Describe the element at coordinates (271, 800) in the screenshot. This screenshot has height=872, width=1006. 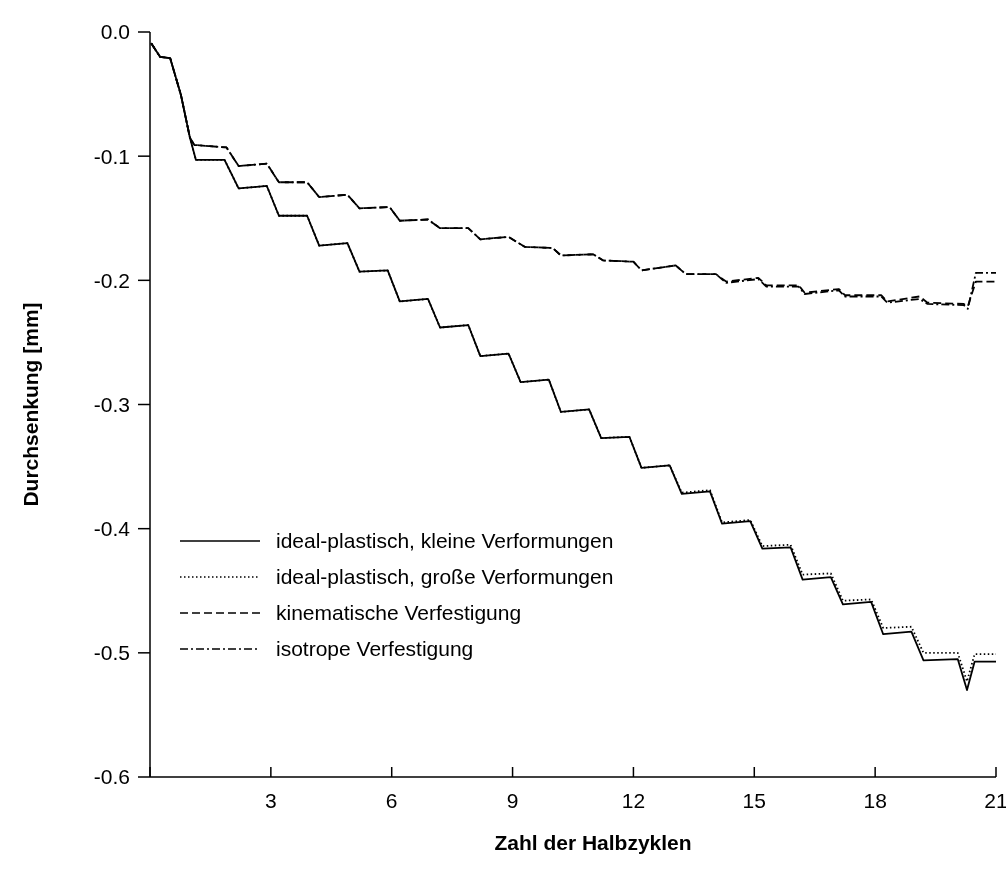
I see `x-tick-label: 3` at that location.